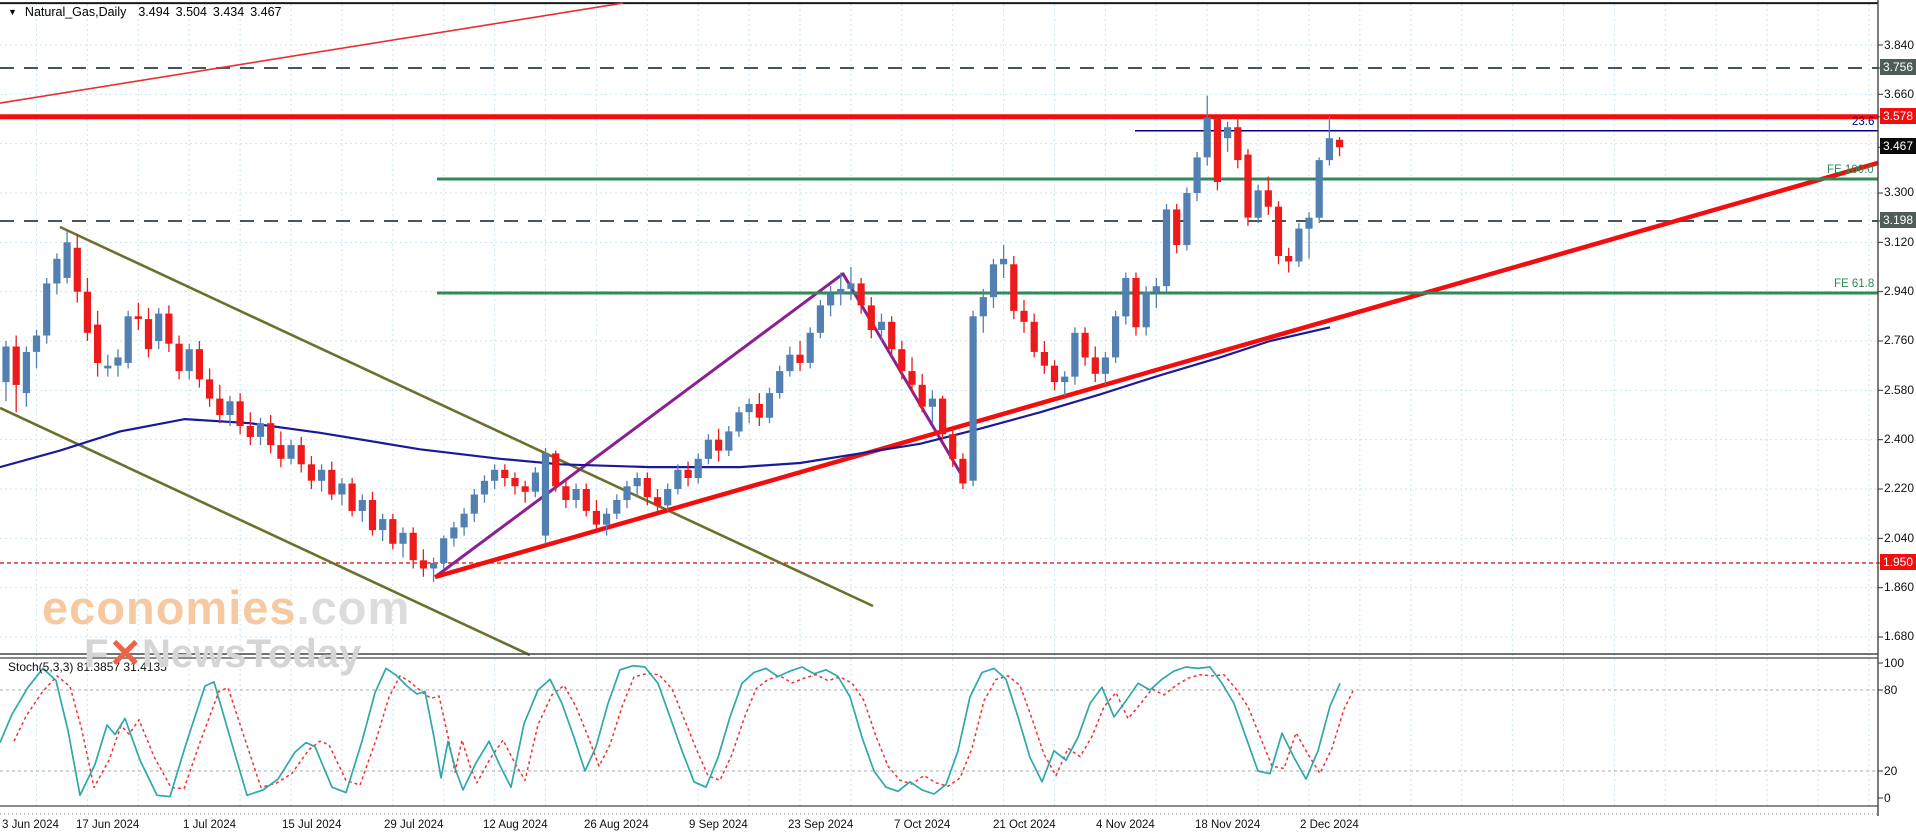 This screenshot has height=840, width=1916. Describe the element at coordinates (1329, 825) in the screenshot. I see `date-axis-label: 2 Dec 2024` at that location.